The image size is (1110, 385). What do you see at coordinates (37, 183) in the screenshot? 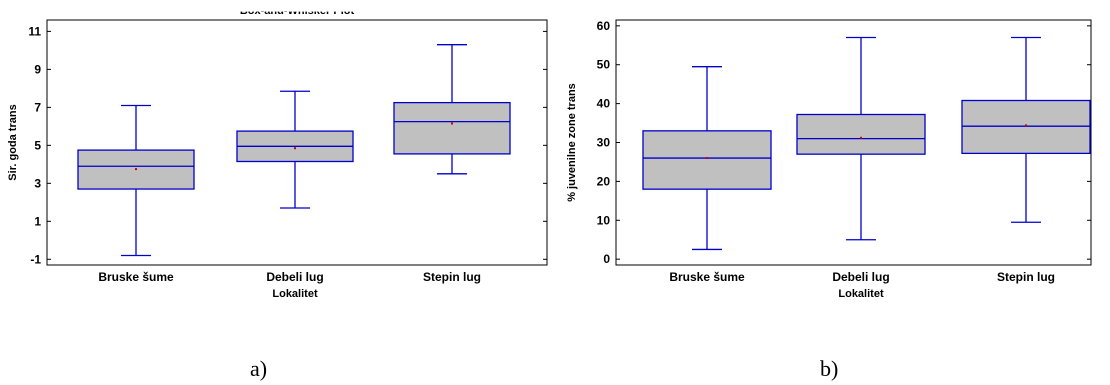
I see `y-tick-label: 3` at bounding box center [37, 183].